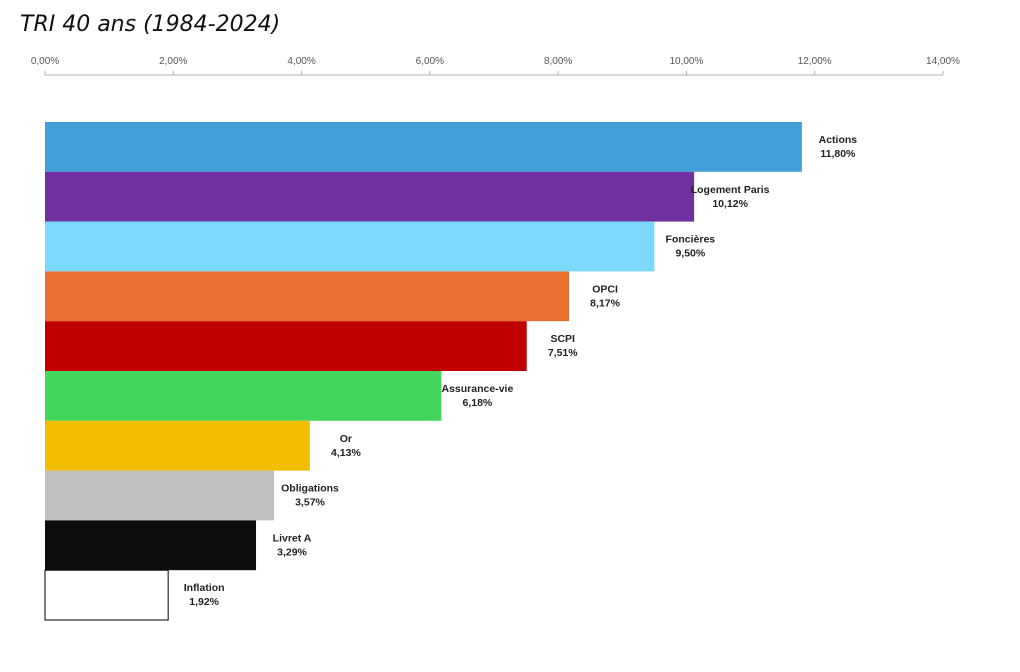 Image resolution: width=1020 pixels, height=672 pixels. What do you see at coordinates (423, 147) in the screenshot?
I see `bar-actions` at bounding box center [423, 147].